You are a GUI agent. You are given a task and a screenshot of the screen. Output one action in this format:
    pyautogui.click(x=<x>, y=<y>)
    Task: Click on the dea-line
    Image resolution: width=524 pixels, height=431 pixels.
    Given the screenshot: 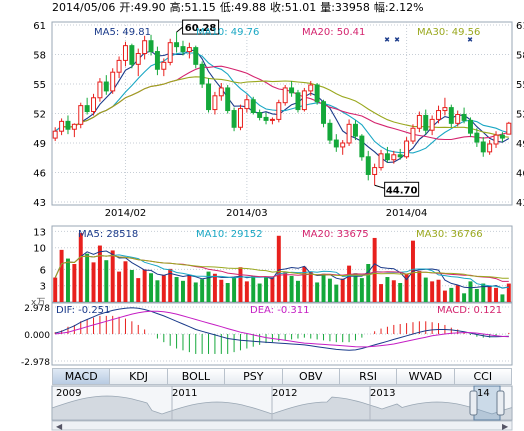 What is the action you would take?
    pyautogui.click(x=282, y=329)
    